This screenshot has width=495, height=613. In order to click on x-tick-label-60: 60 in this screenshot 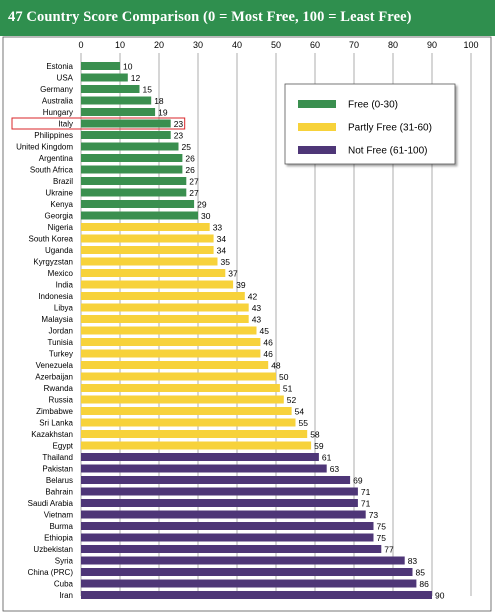, I will do `click(315, 45)`.